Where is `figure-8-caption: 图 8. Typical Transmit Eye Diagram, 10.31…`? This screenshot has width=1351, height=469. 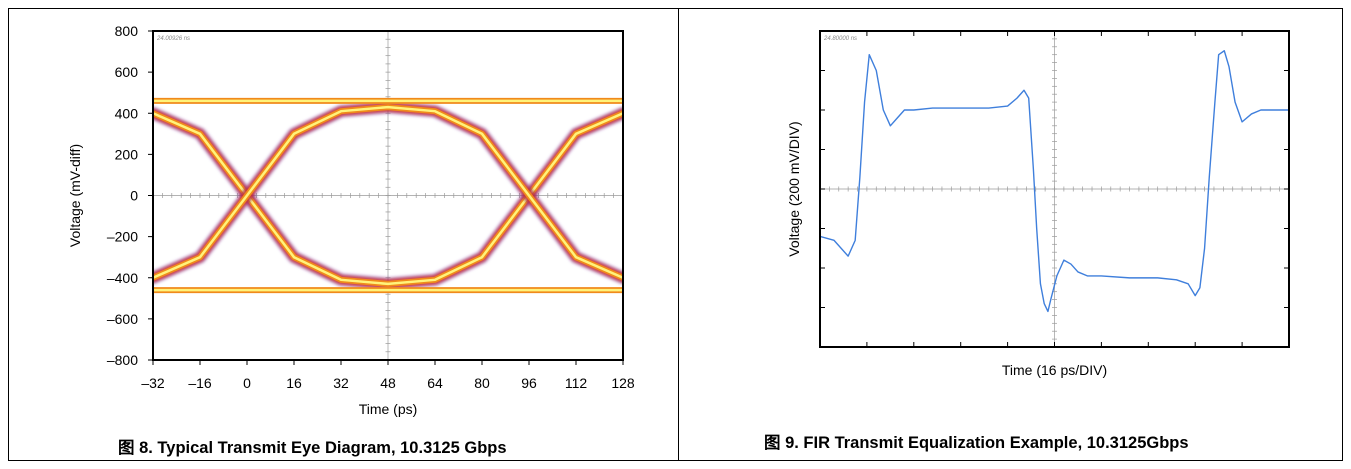
figure-8-caption: 图 8. Typical Transmit Eye Diagram, 10.31… is located at coordinates (312, 448).